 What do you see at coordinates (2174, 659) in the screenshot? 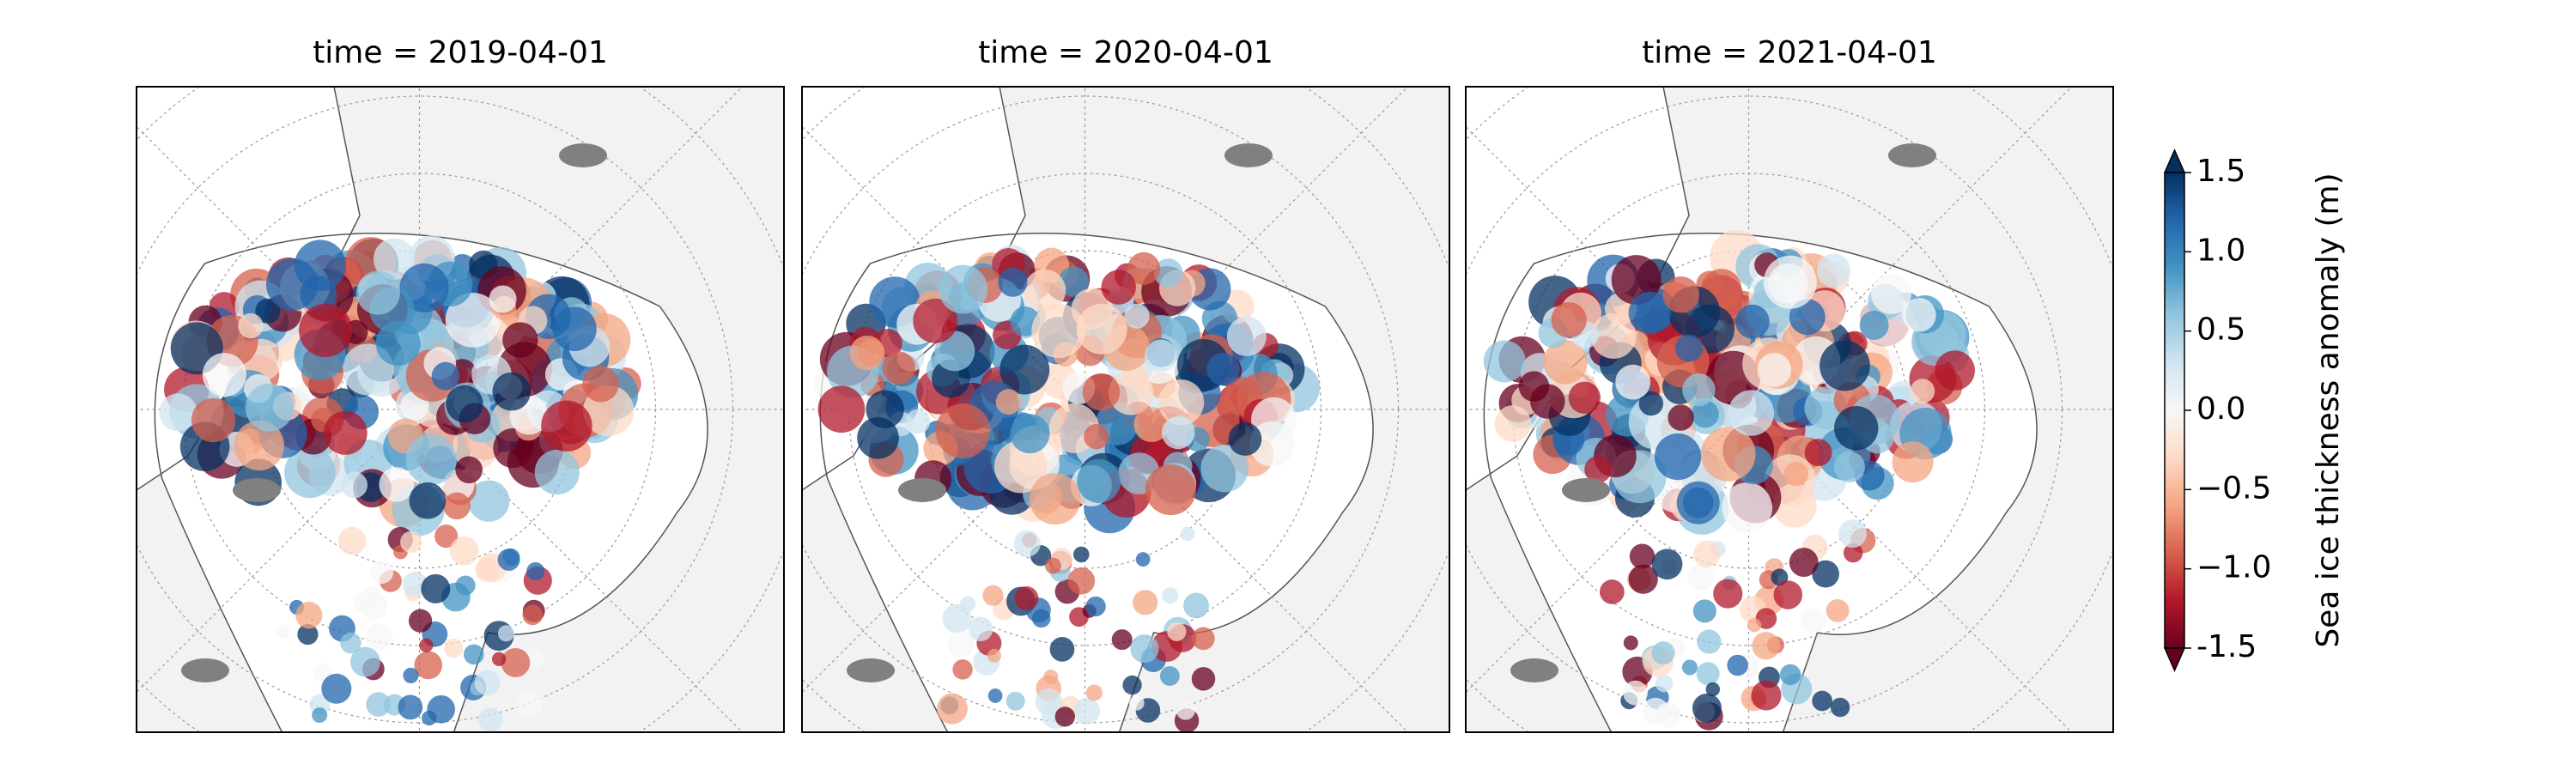
I see `colorbar-extend-bottom` at bounding box center [2174, 659].